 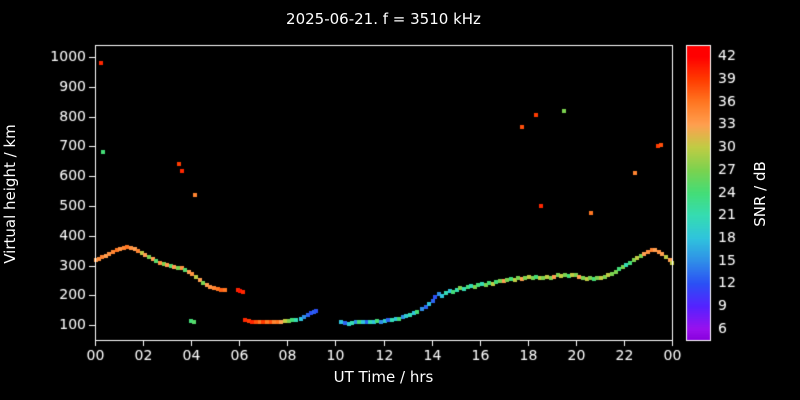 What do you see at coordinates (383, 377) in the screenshot?
I see `x-axis-label: UT Time / hrs` at bounding box center [383, 377].